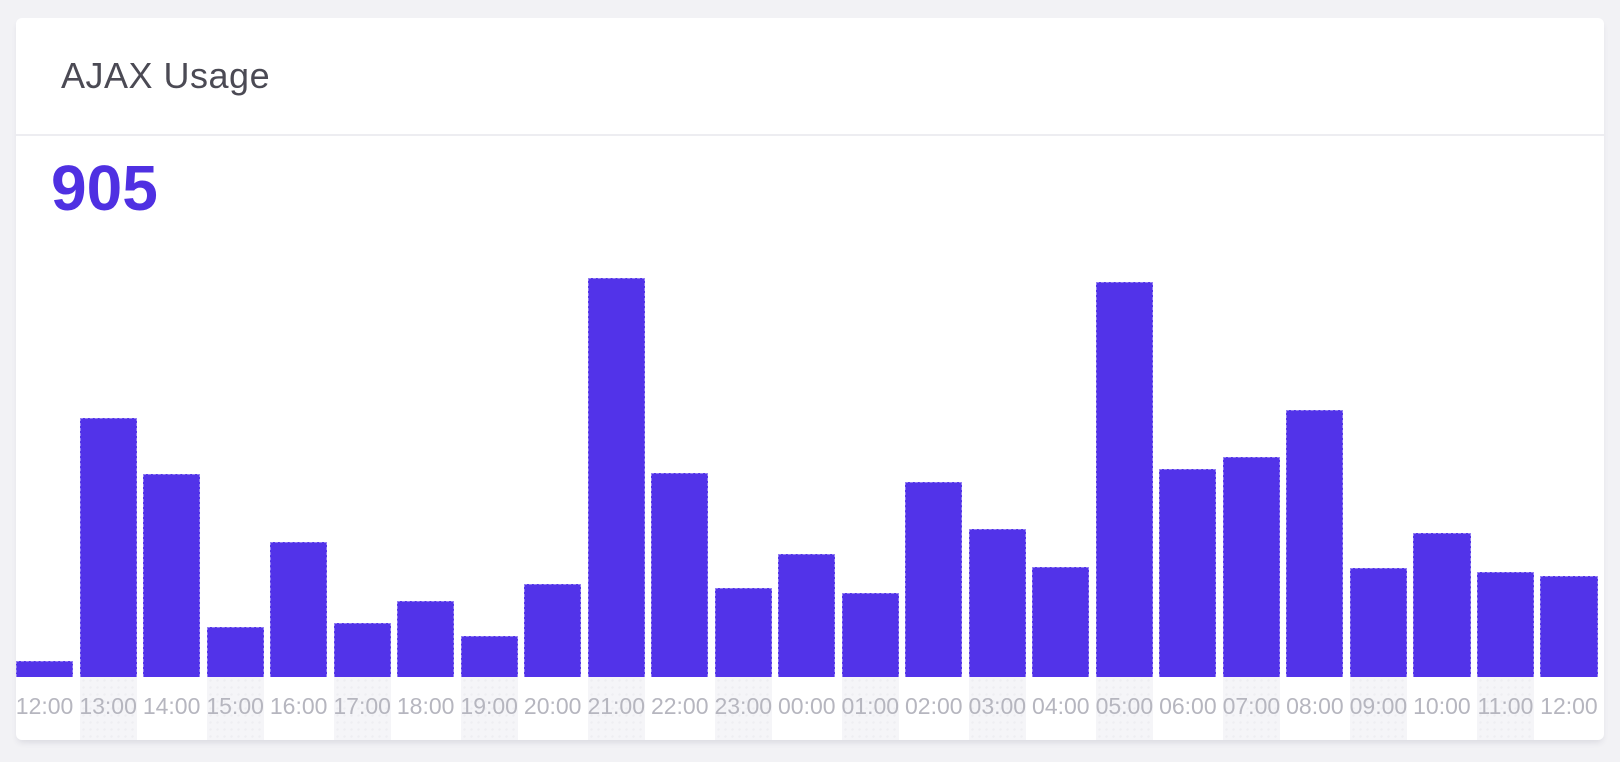 The height and width of the screenshot is (762, 1620). I want to click on x-axis-label: 03:00, so click(997, 706).